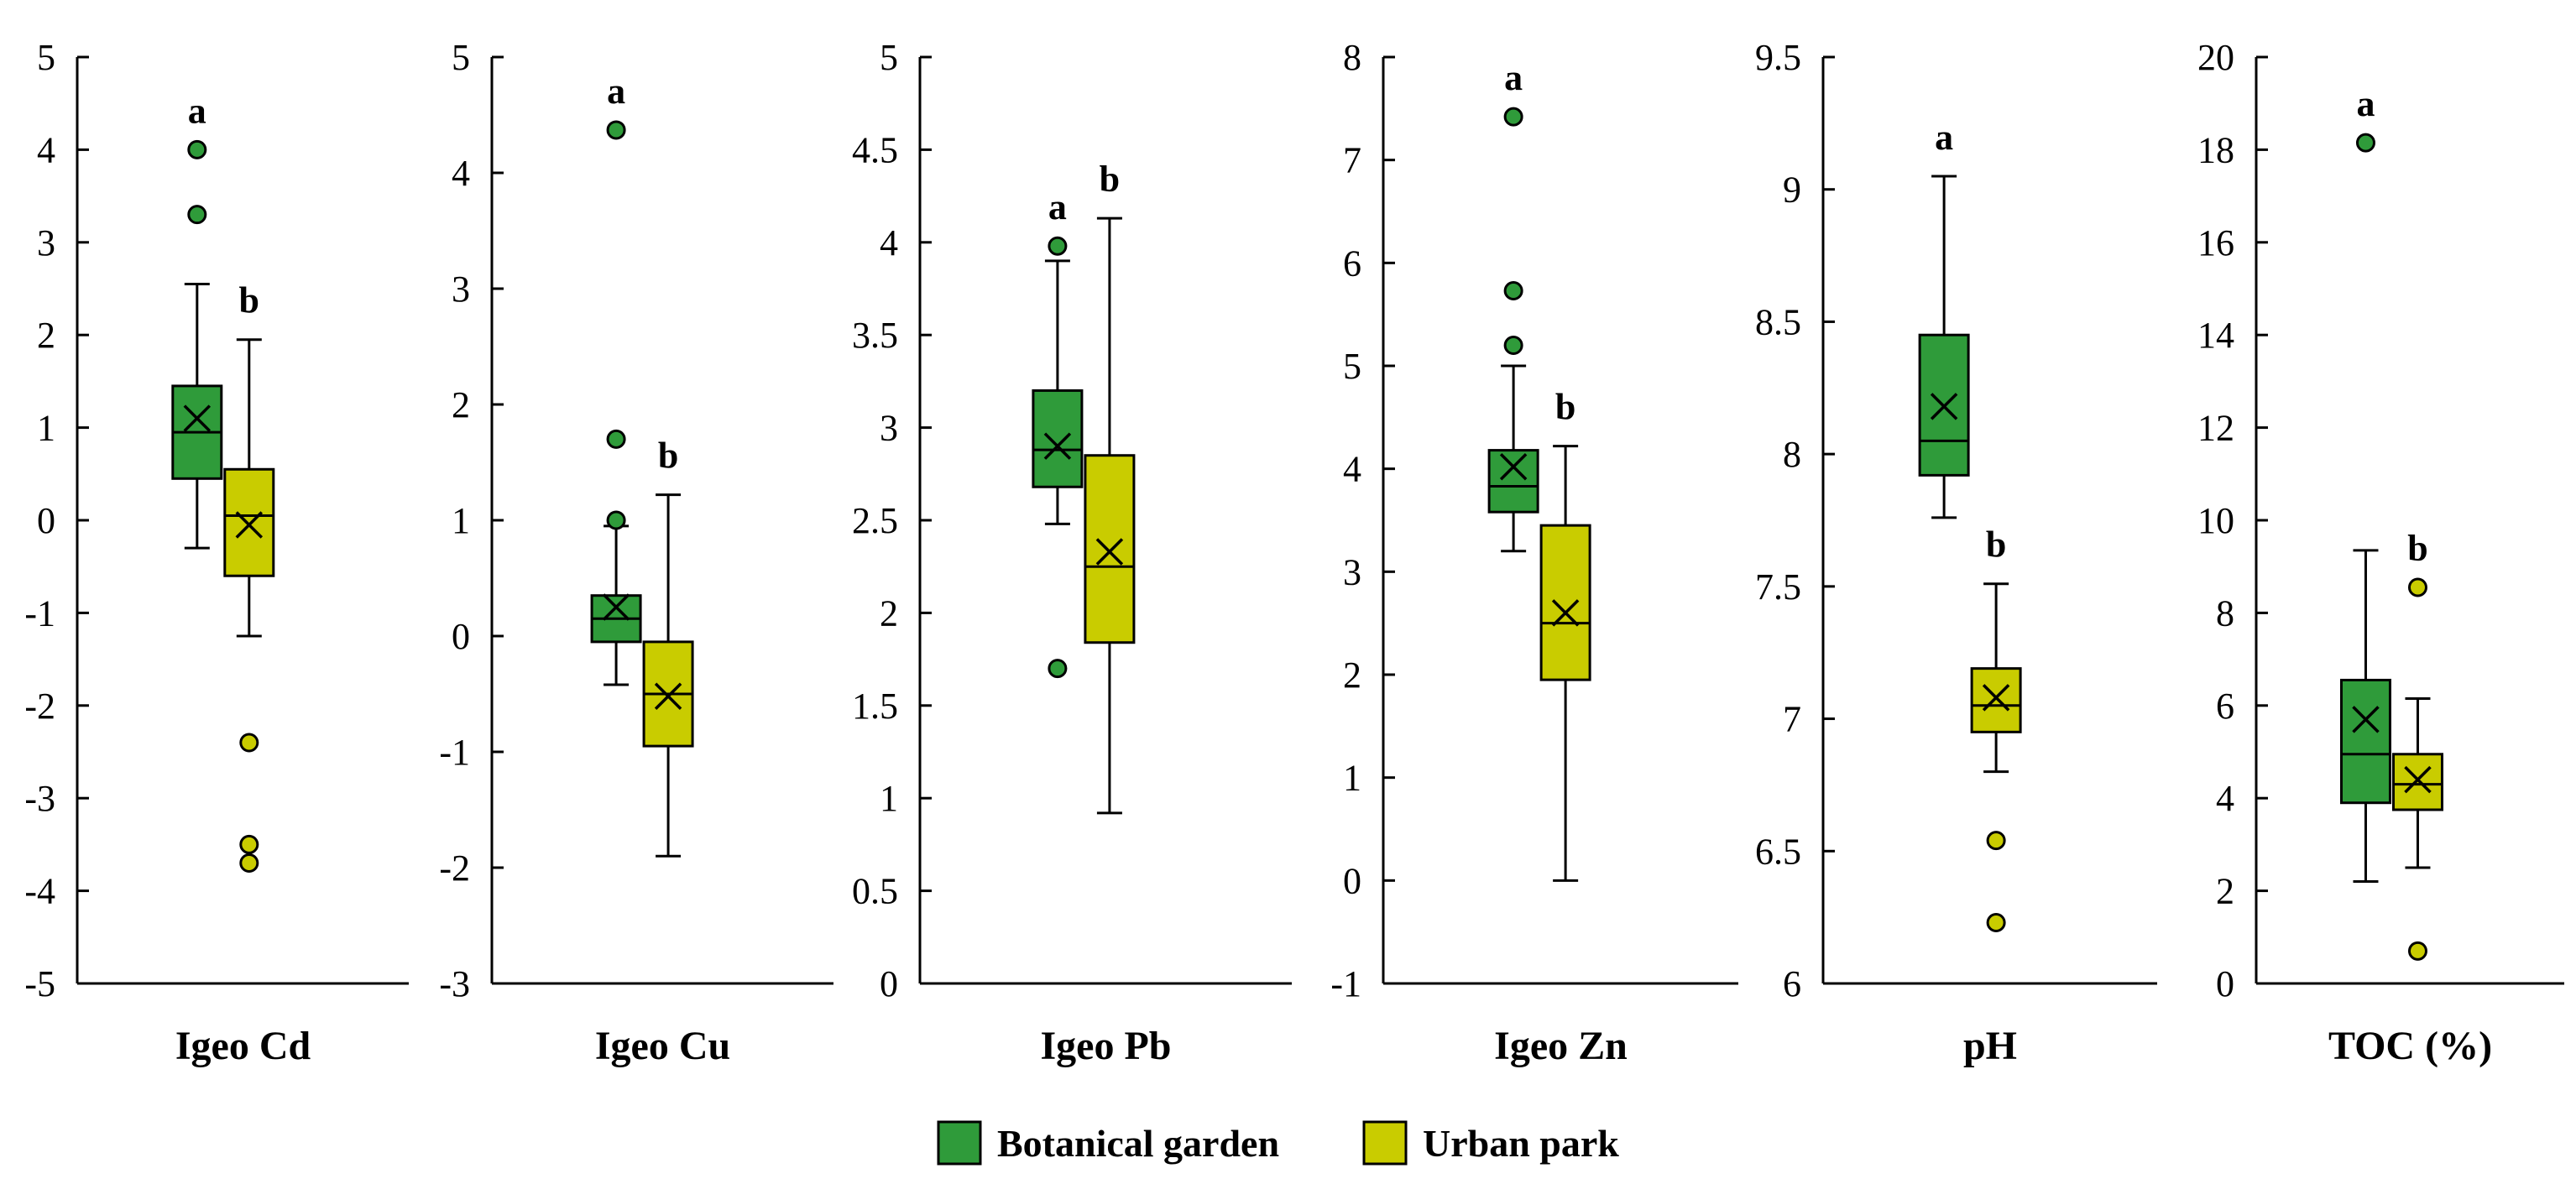 This screenshot has height=1184, width=2576. What do you see at coordinates (1778, 587) in the screenshot?
I see `y-tick-label: 7.5` at bounding box center [1778, 587].